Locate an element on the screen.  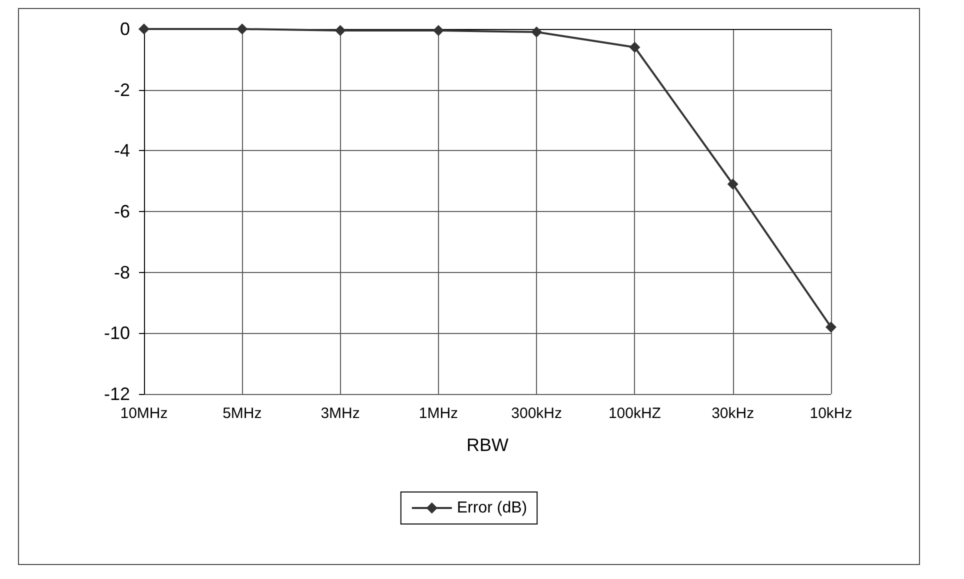
y-tick-label: -6 is located at coordinates (122, 212).